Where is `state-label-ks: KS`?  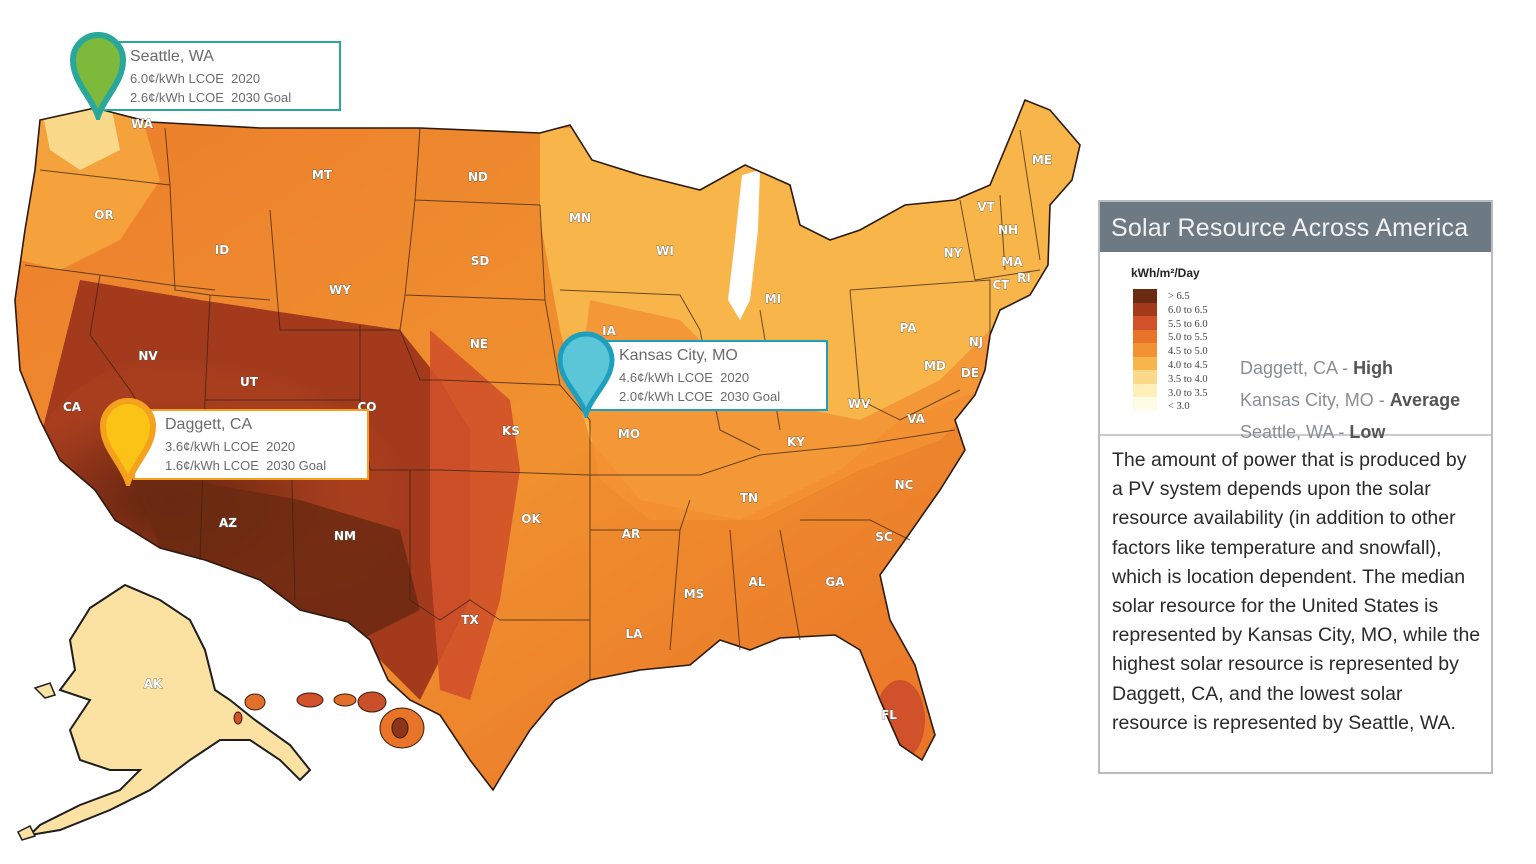 state-label-ks: KS is located at coordinates (511, 431).